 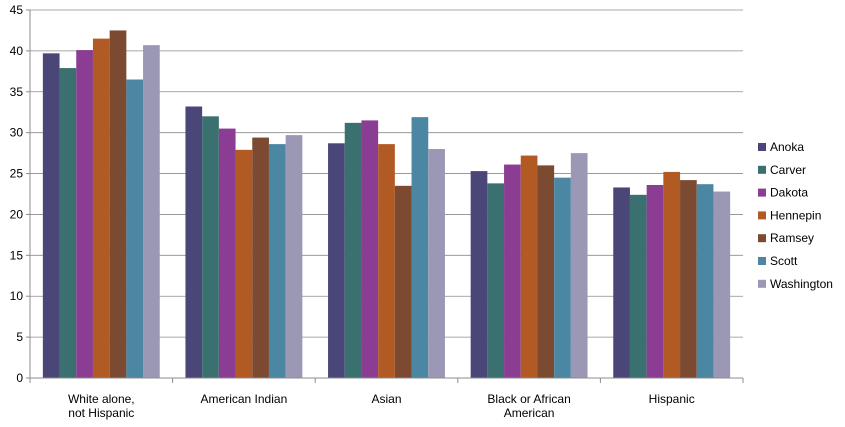 What do you see at coordinates (801, 284) in the screenshot?
I see `legend-label: Washington` at bounding box center [801, 284].